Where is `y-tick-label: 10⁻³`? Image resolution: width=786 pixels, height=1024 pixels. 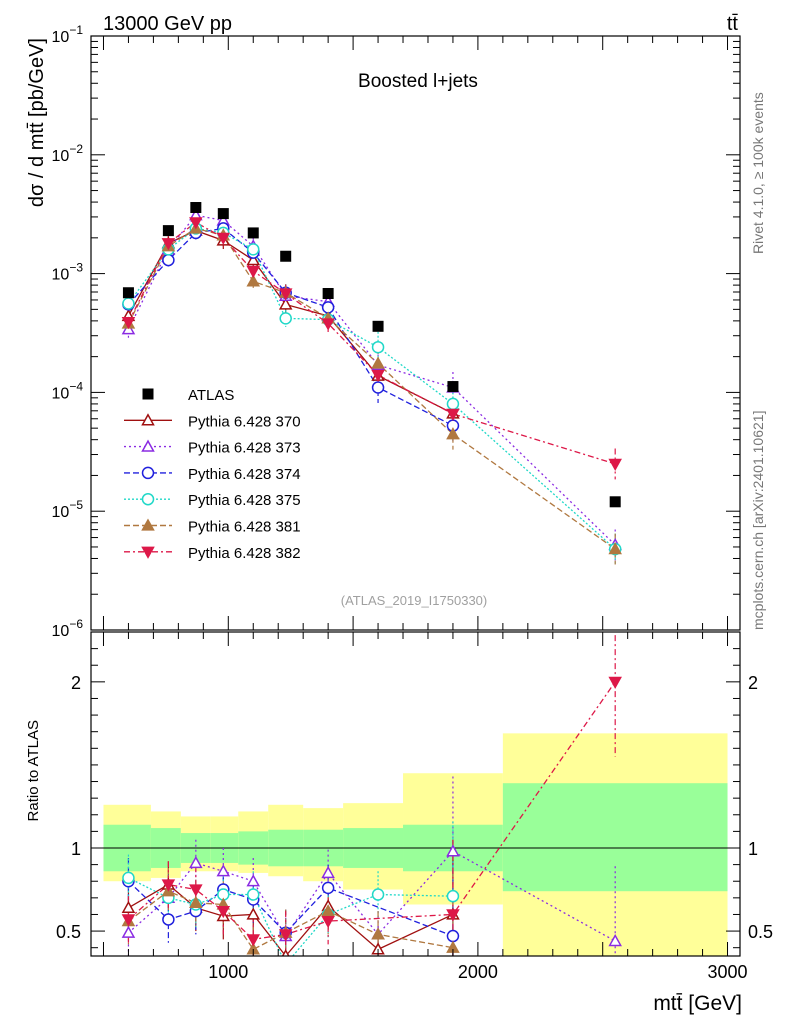
y-tick-label: 10⁻³ is located at coordinates (68, 272).